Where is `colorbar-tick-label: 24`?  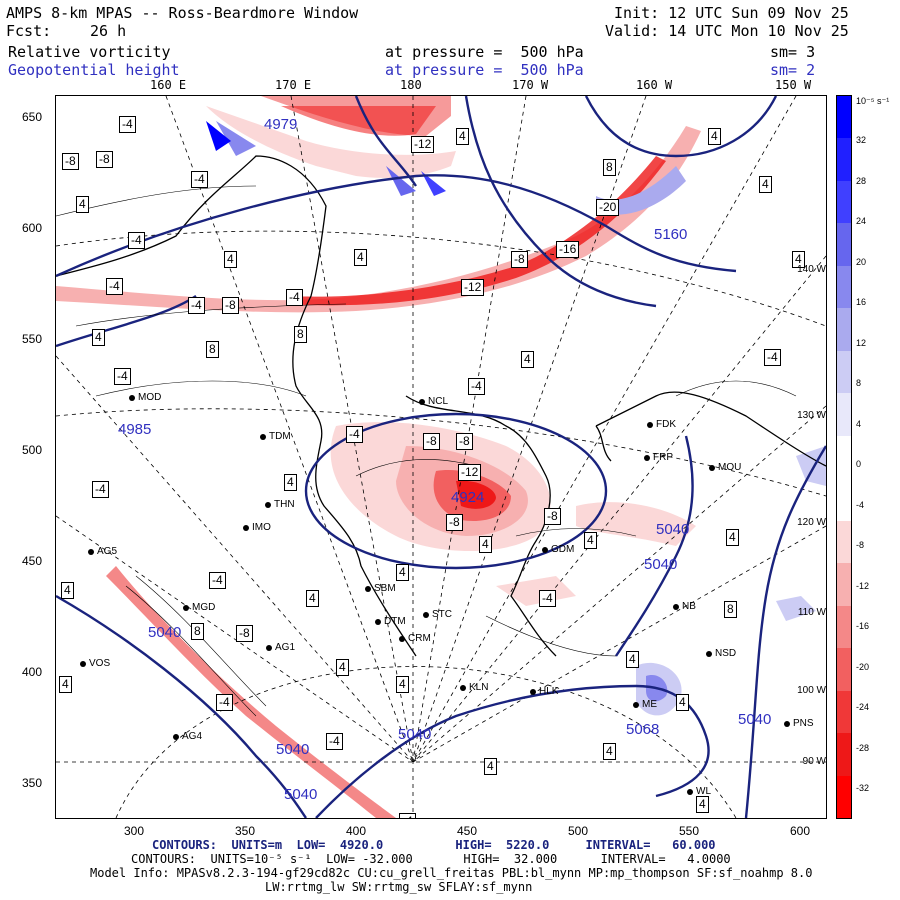 colorbar-tick-label: 24 is located at coordinates (861, 221).